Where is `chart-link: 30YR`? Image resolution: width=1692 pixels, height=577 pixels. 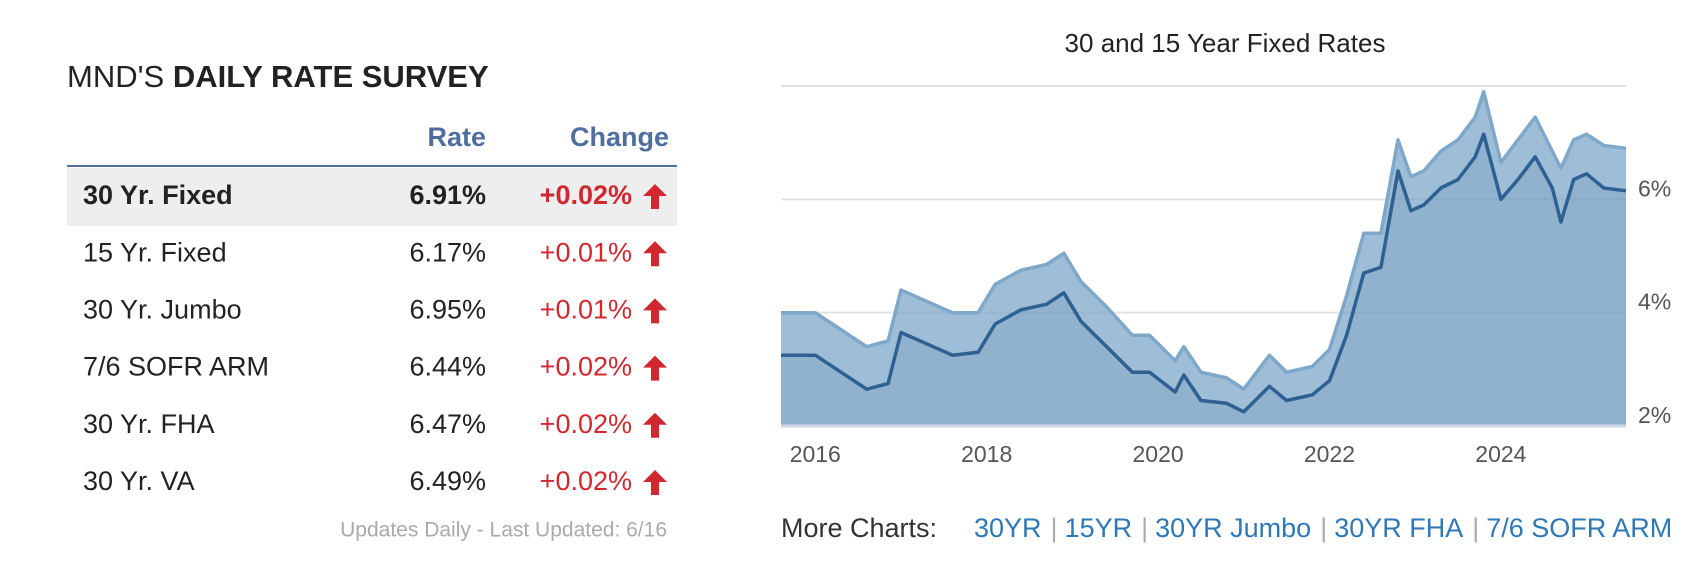 chart-link: 30YR is located at coordinates (1008, 528).